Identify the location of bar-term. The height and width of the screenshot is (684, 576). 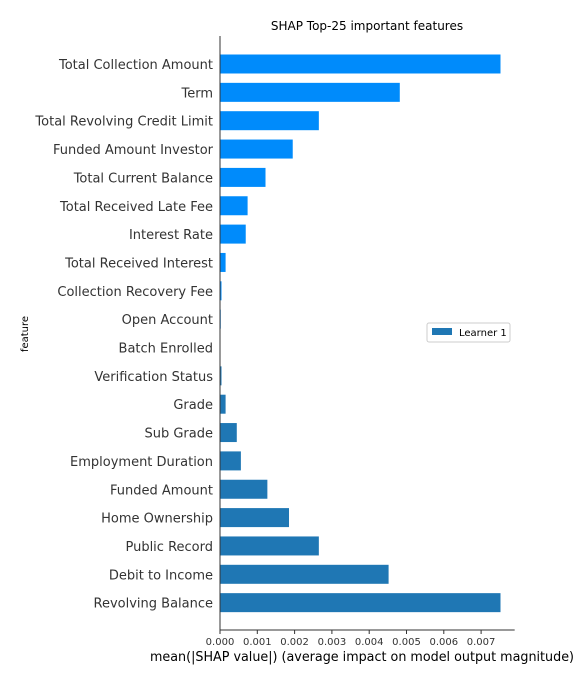
(310, 92).